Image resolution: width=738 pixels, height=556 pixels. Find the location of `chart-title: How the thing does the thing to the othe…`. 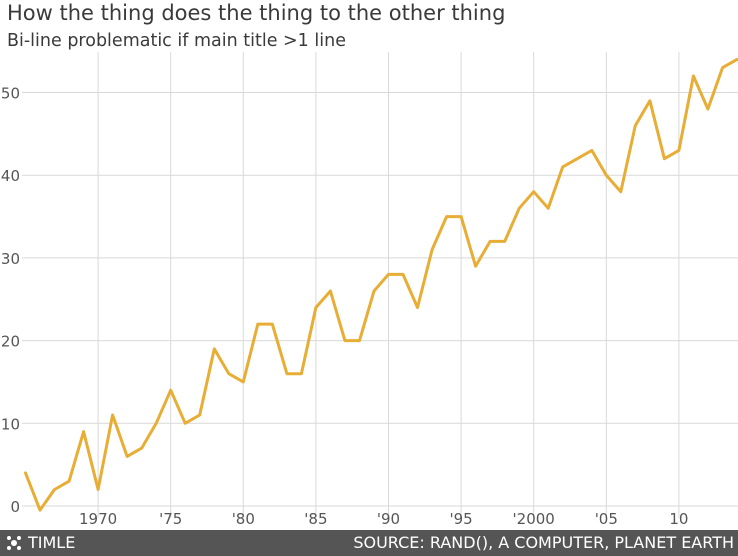

chart-title: How the thing does the thing to the othe… is located at coordinates (256, 13).